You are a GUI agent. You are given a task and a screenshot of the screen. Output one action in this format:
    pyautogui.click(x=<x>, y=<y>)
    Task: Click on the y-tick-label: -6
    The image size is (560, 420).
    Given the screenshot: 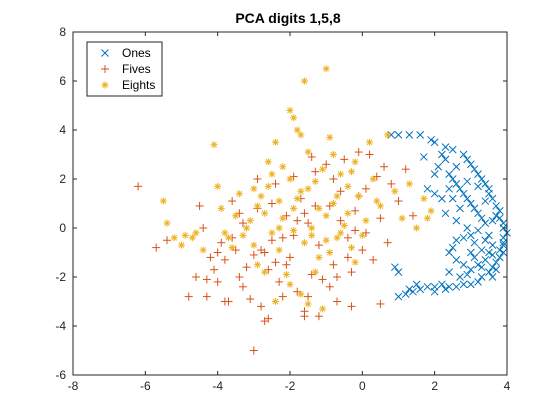 What is the action you would take?
    pyautogui.click(x=60, y=375)
    